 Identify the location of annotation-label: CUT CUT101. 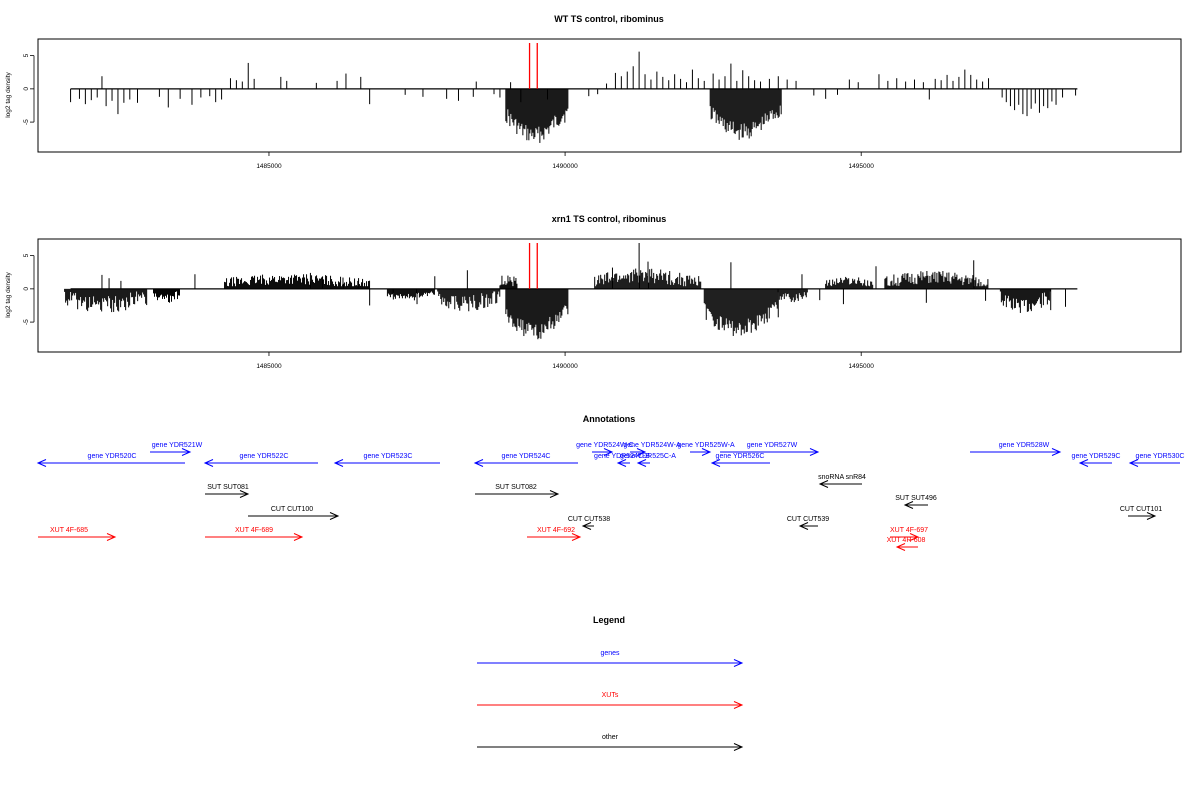
(1141, 509).